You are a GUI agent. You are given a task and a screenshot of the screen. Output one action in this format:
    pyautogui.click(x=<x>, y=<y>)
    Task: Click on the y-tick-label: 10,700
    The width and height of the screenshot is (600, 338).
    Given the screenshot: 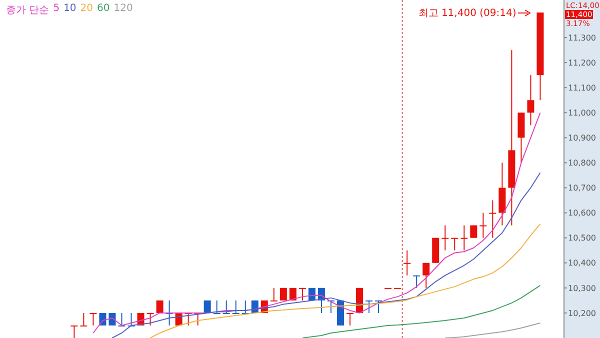 What is the action you would take?
    pyautogui.click(x=582, y=188)
    